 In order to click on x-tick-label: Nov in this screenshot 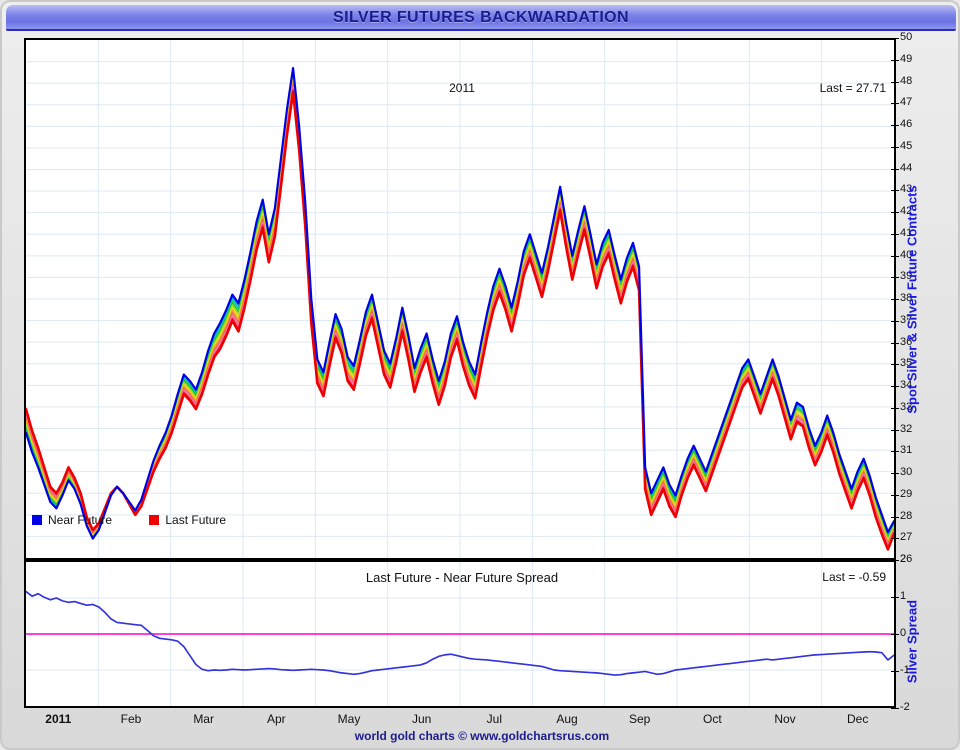, I will do `click(785, 719)`.